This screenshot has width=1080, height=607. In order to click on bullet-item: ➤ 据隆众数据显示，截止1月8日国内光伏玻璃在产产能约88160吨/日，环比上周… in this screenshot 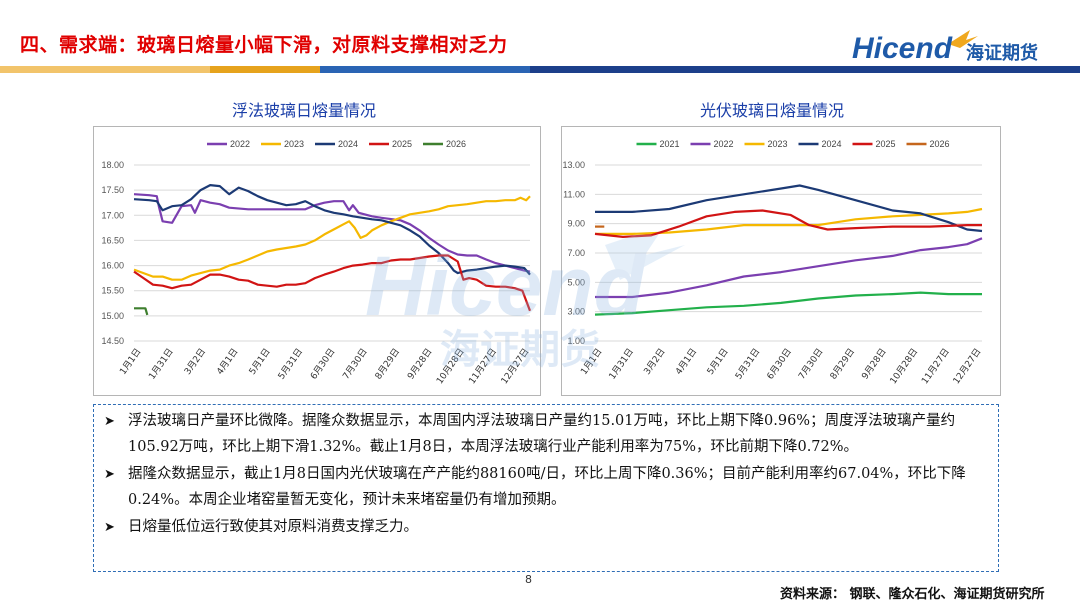, I will do `click(547, 487)`.